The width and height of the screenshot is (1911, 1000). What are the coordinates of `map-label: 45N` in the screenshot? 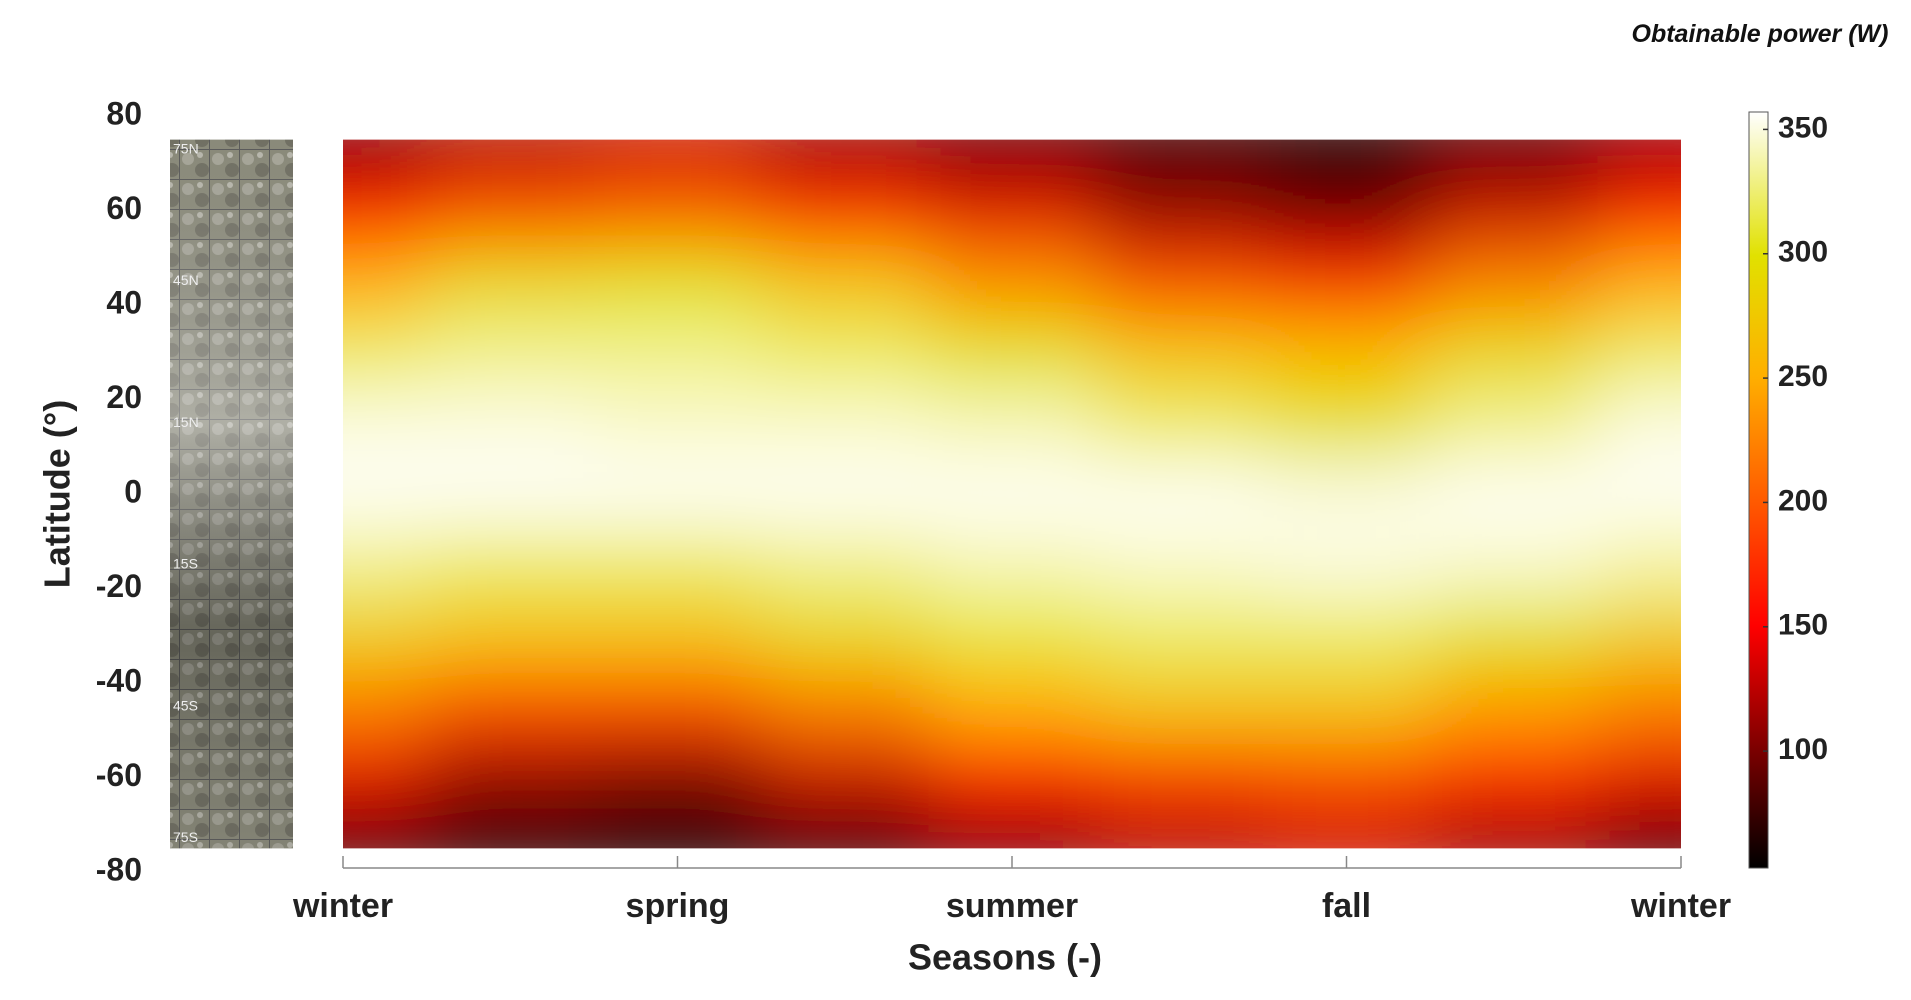 It's located at (186, 280).